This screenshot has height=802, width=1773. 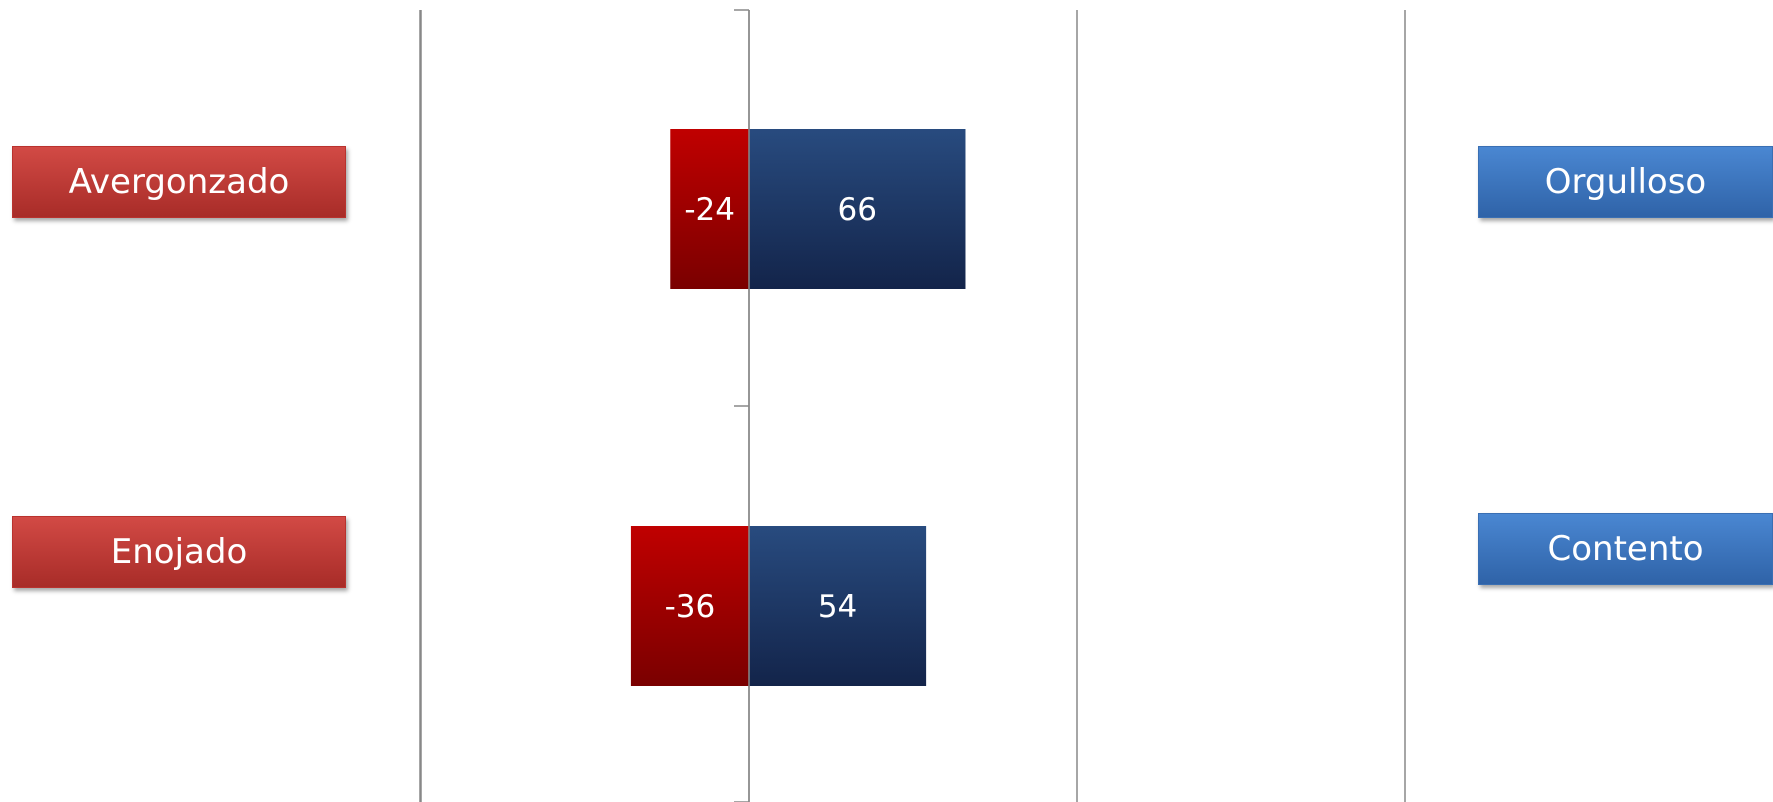 I want to click on negative-category-label: Avergonzado, so click(x=179, y=182).